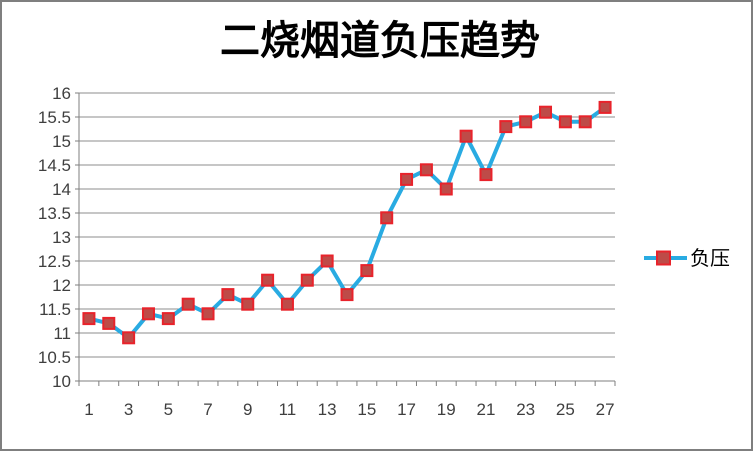 The image size is (753, 451). What do you see at coordinates (565, 409) in the screenshot?
I see `x-axis-label: 25` at bounding box center [565, 409].